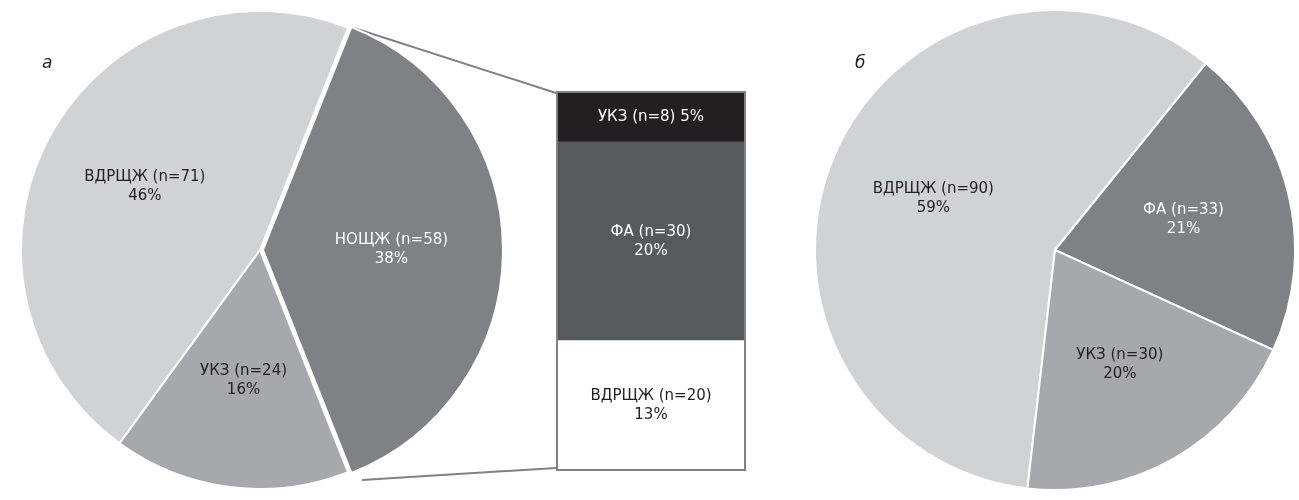 The height and width of the screenshot is (500, 1299). What do you see at coordinates (145, 176) in the screenshot?
I see `slice-label: ВДРЩЖ (n=71)` at bounding box center [145, 176].